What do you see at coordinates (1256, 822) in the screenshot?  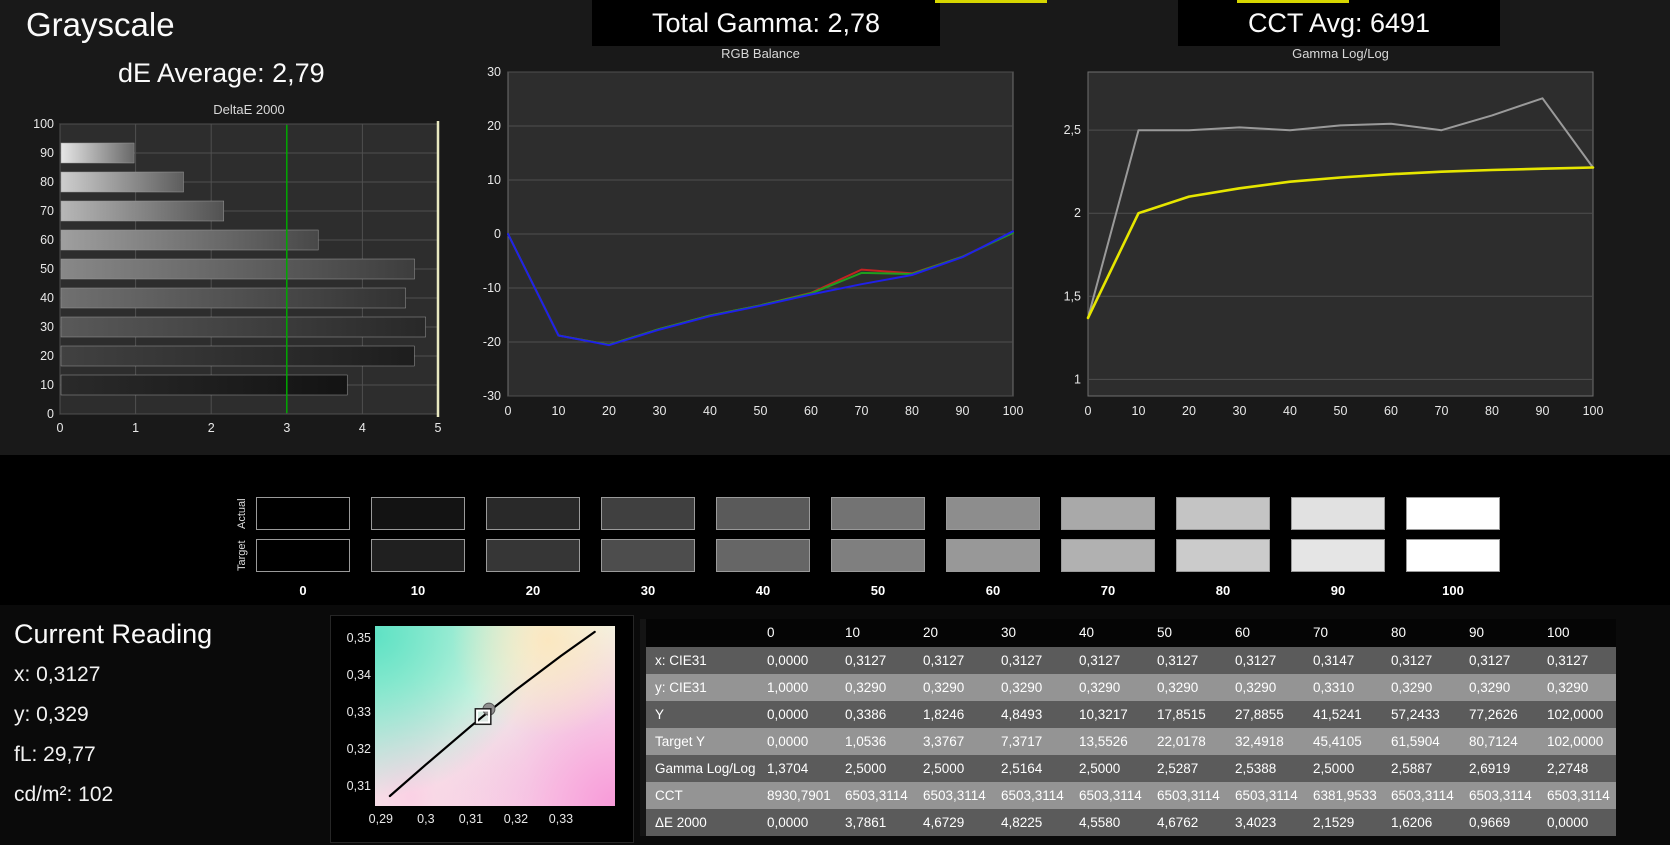 I see `table-cell: 3,4023` at bounding box center [1256, 822].